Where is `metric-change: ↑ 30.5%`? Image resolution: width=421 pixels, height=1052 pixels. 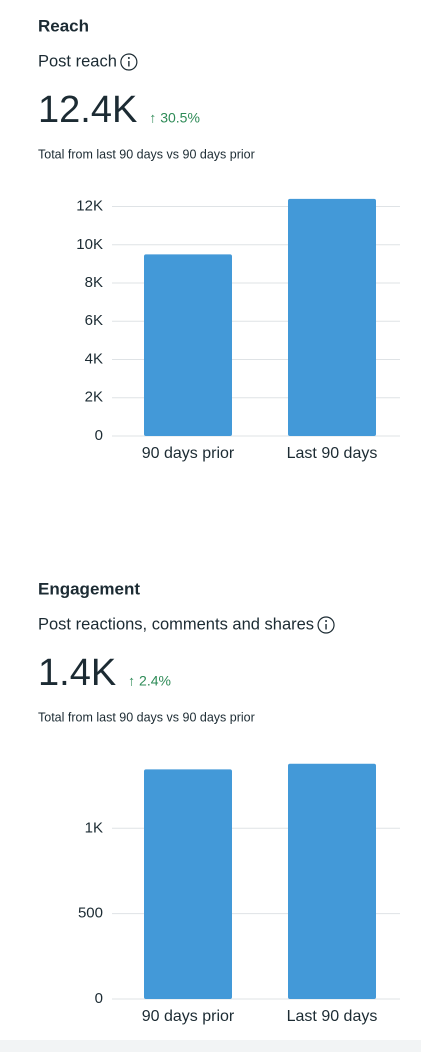
metric-change: ↑ 30.5% is located at coordinates (174, 118).